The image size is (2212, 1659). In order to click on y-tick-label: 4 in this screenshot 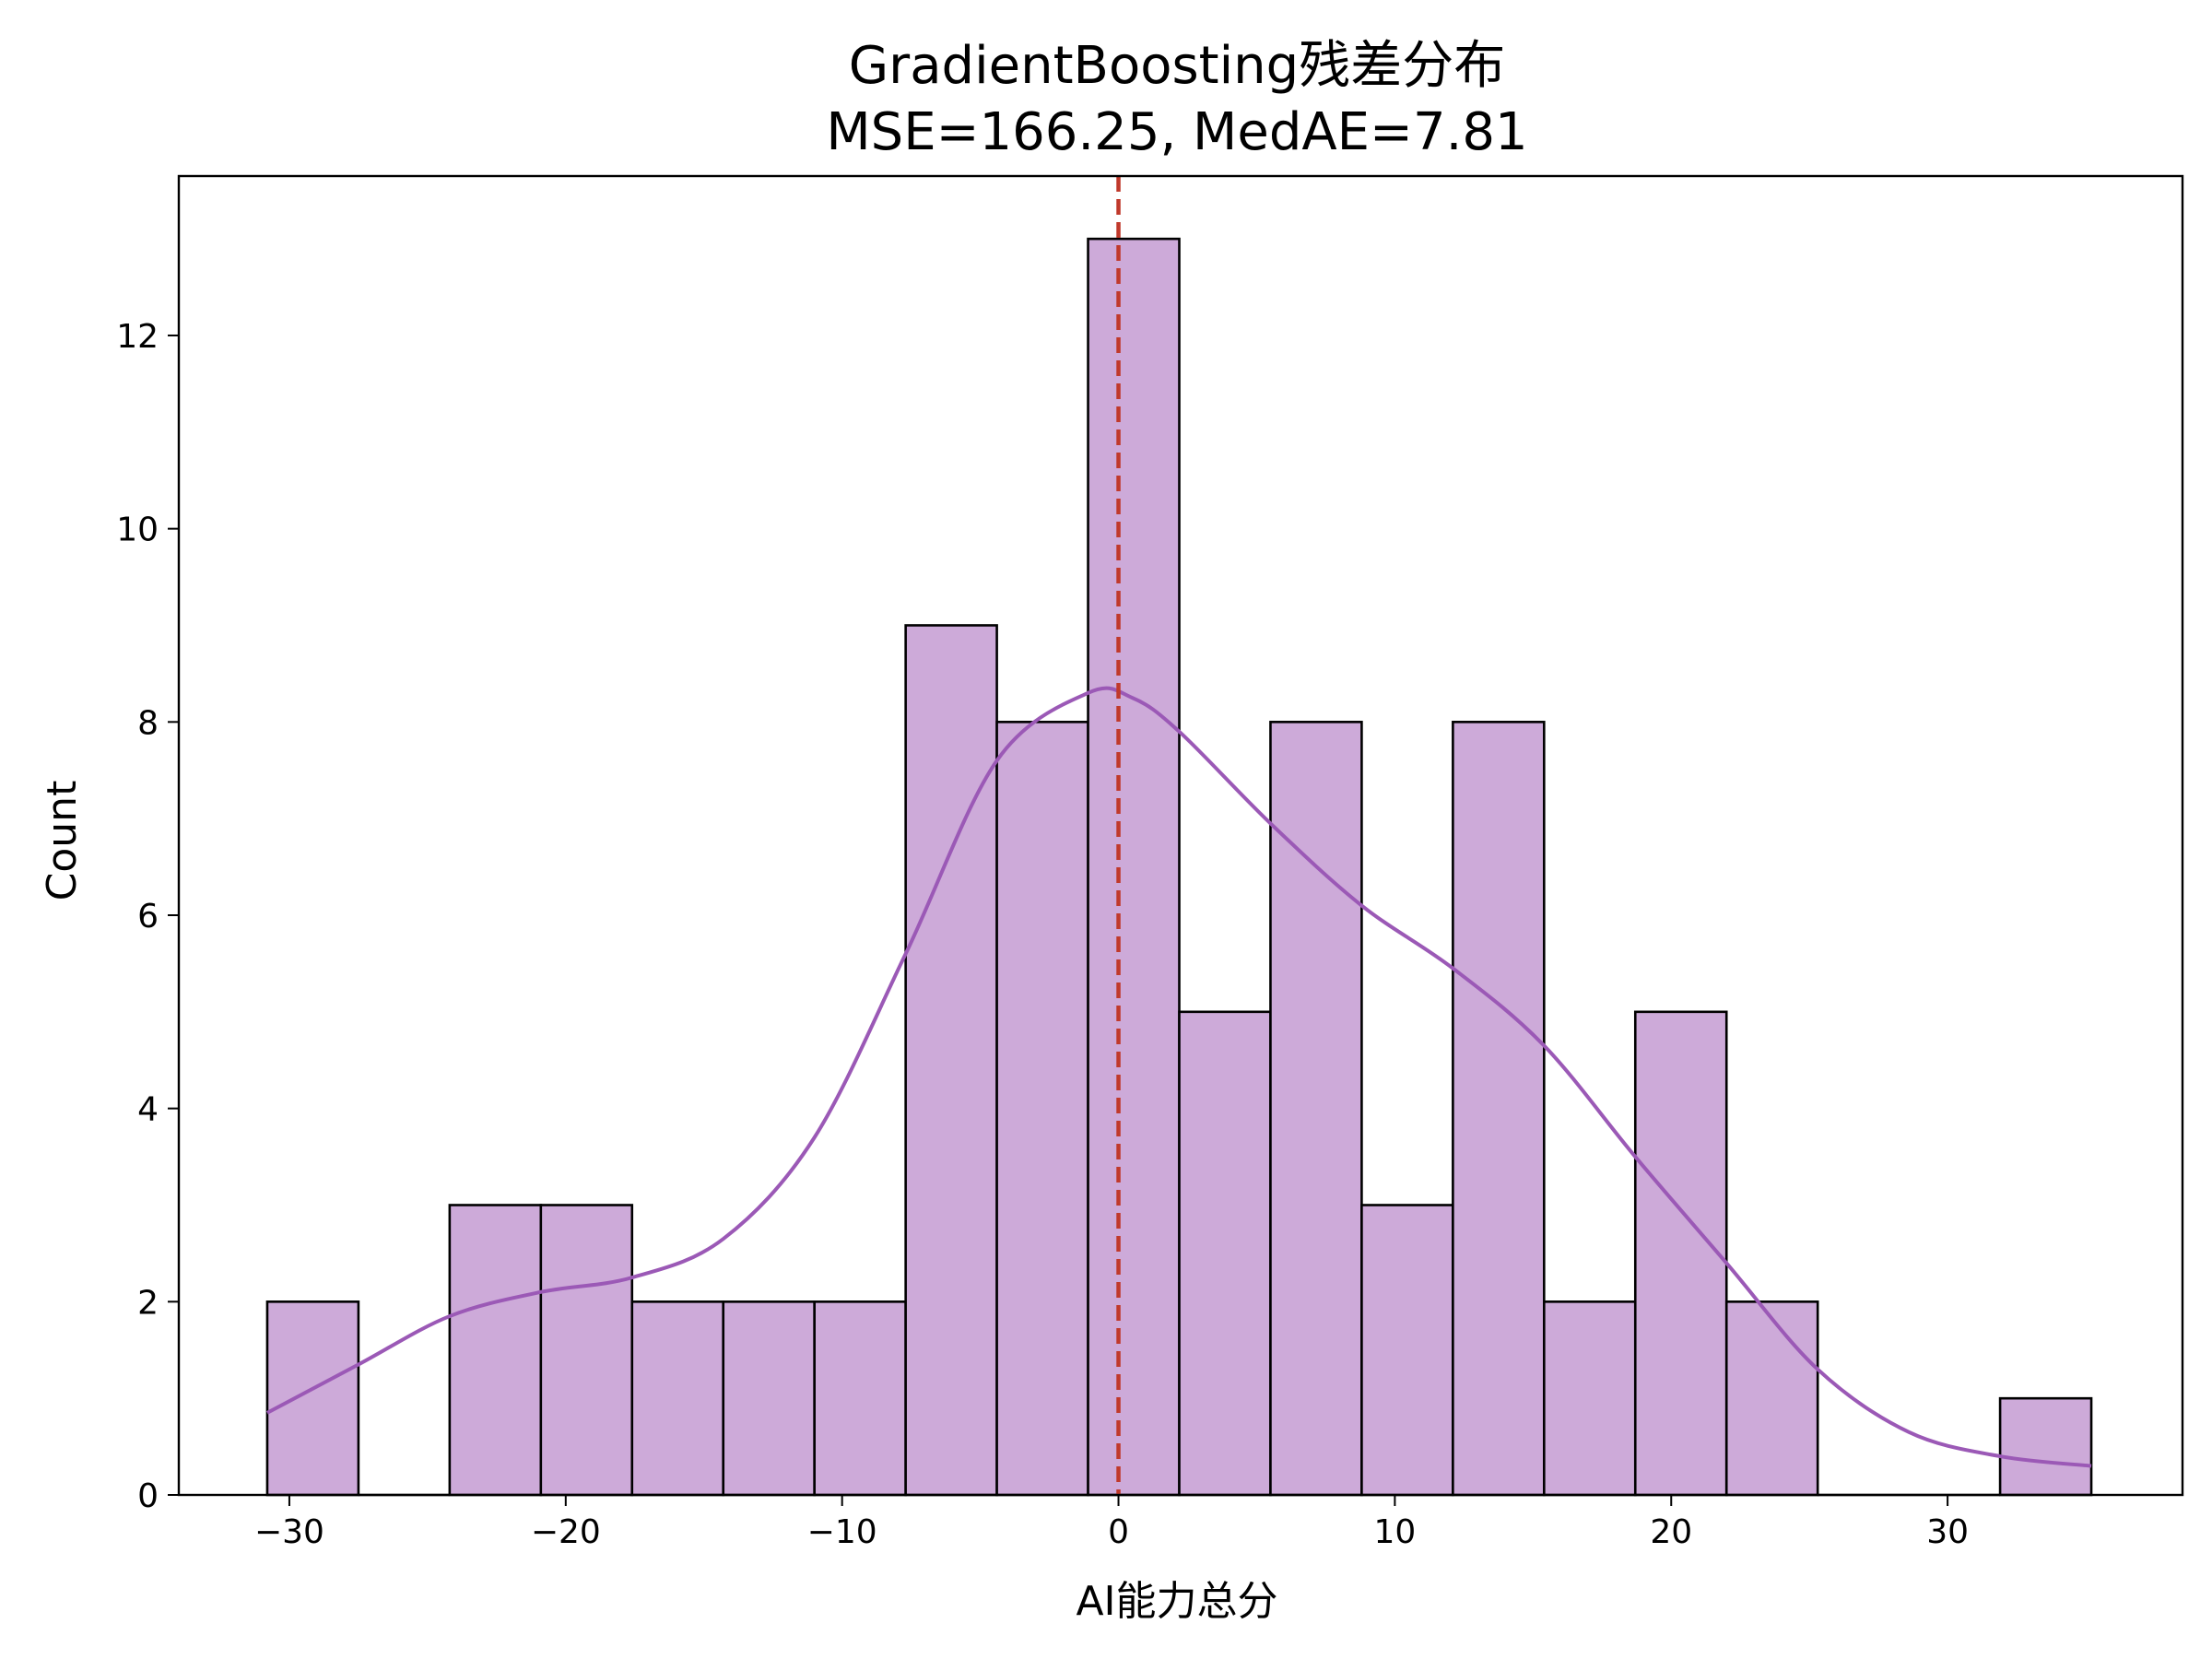, I will do `click(148, 1110)`.